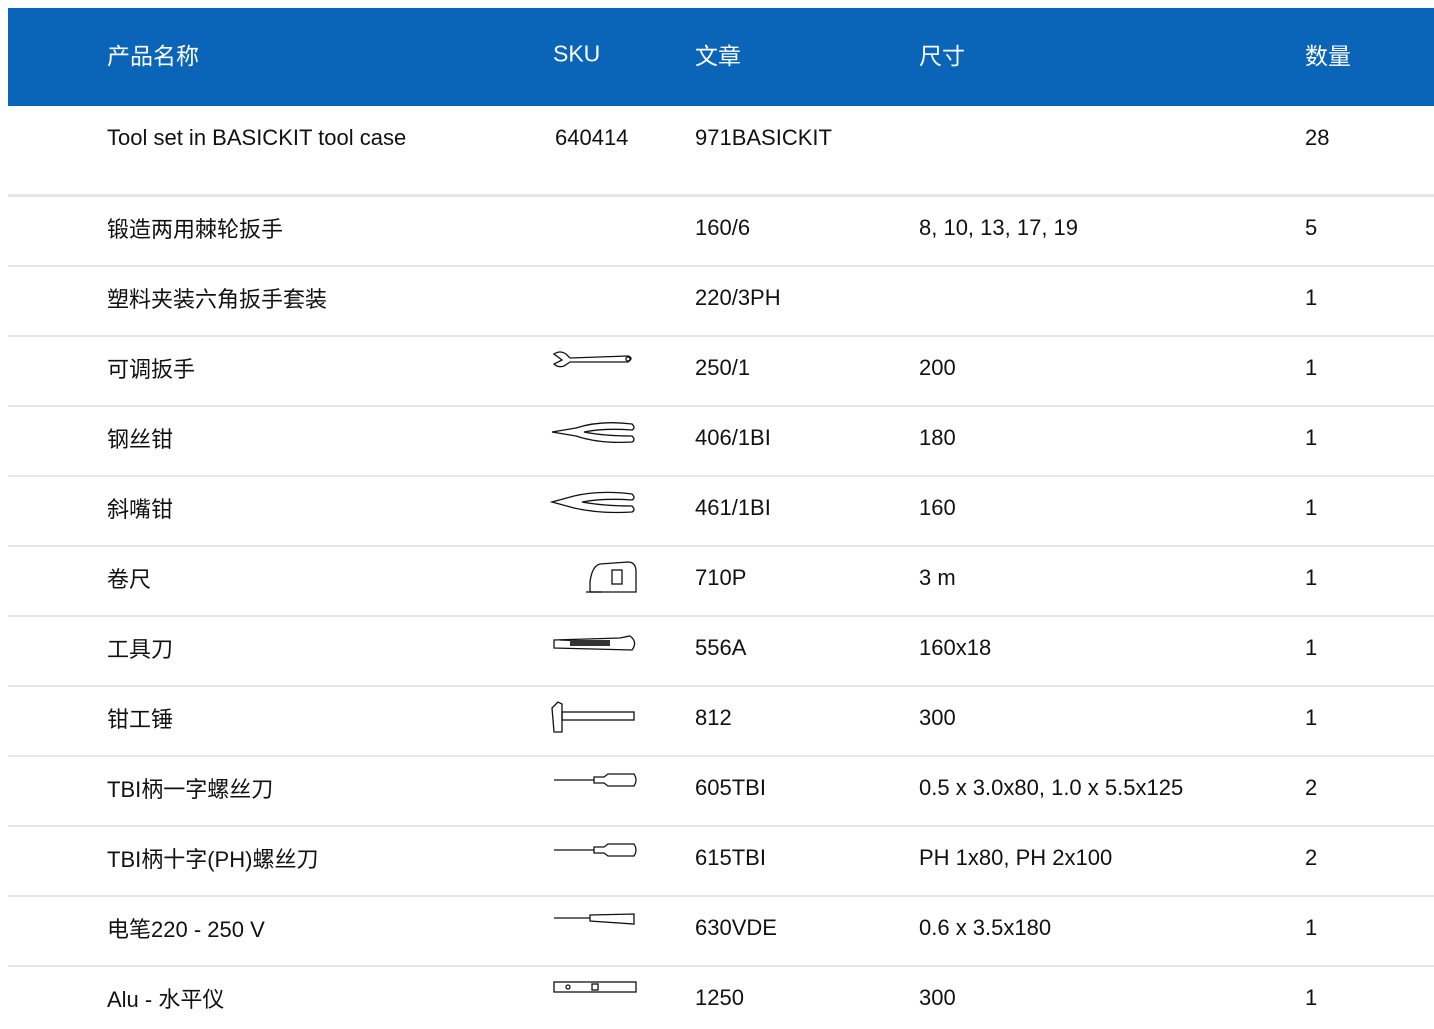 This screenshot has height=1029, width=1434. Describe the element at coordinates (937, 437) in the screenshot. I see `table-cell: 180` at that location.